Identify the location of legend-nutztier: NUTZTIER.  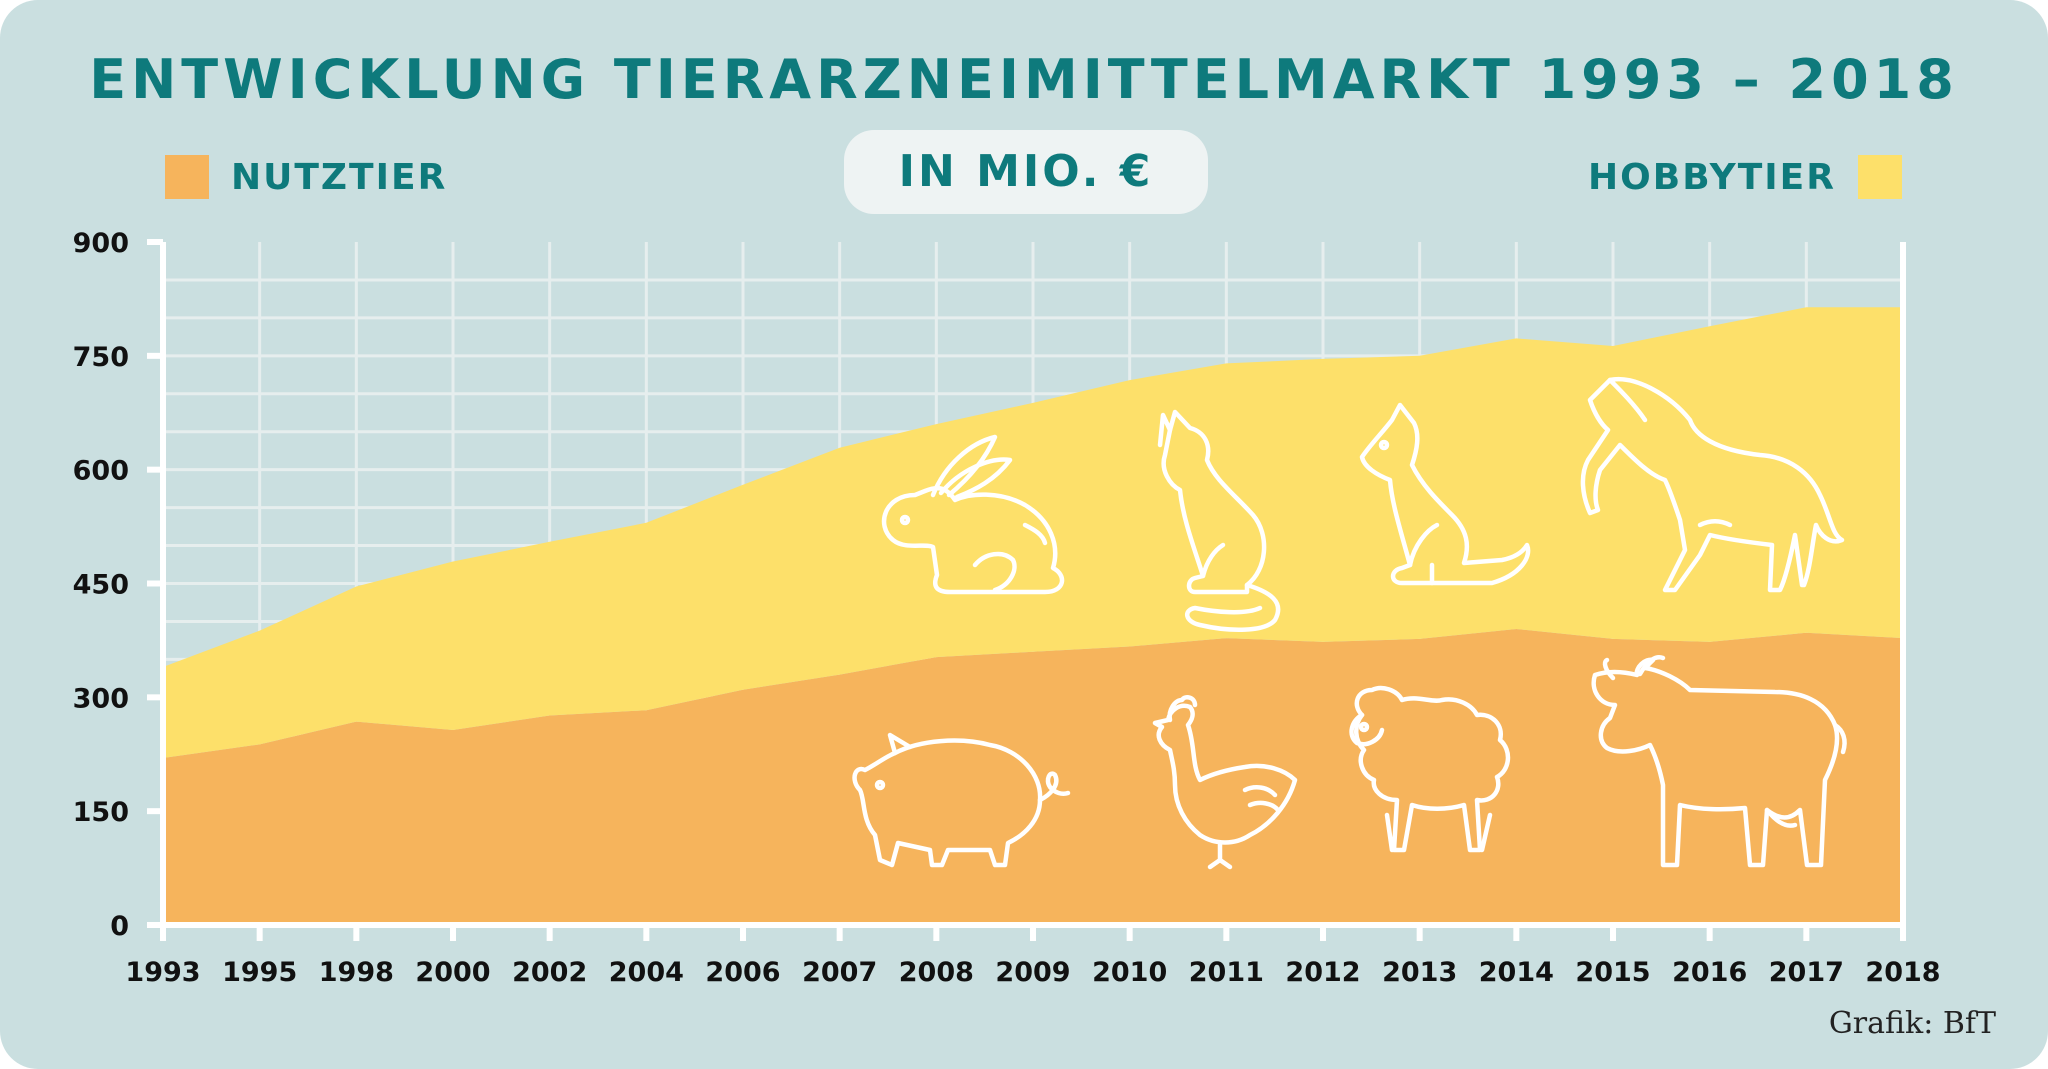
(306, 177).